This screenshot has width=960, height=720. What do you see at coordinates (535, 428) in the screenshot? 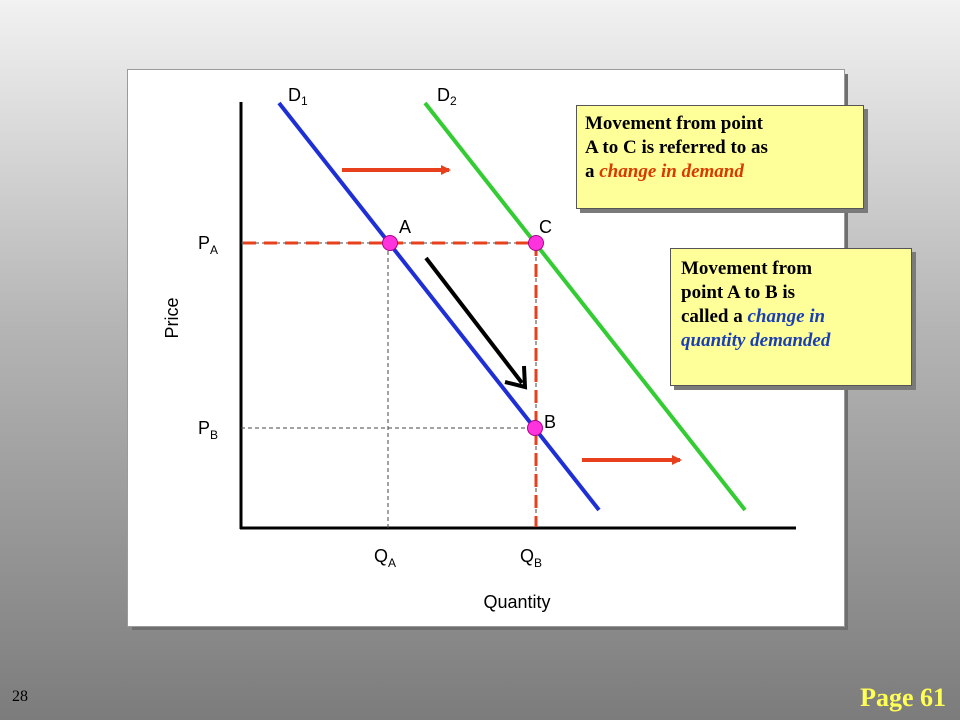
I see `point-b-marker` at bounding box center [535, 428].